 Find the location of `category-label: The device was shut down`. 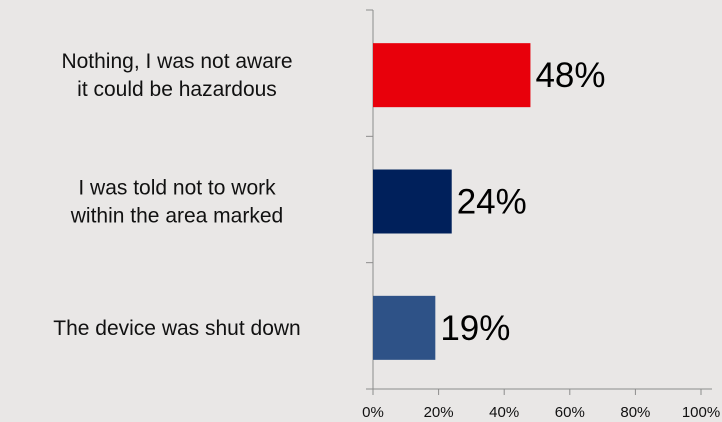

category-label: The device was shut down is located at coordinates (176, 328).